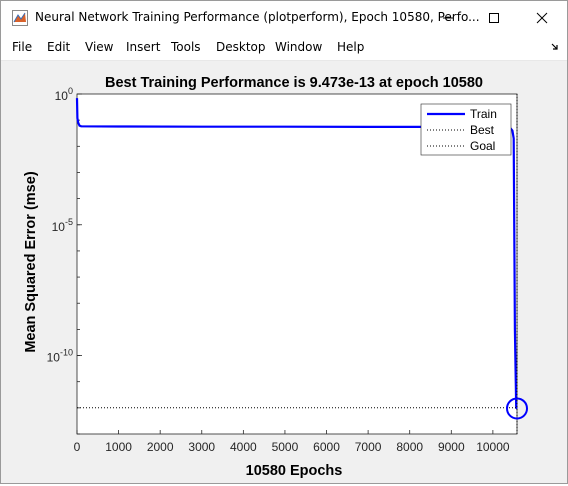 The width and height of the screenshot is (568, 486). Describe the element at coordinates (517, 408) in the screenshot. I see `best-point-marker` at that location.